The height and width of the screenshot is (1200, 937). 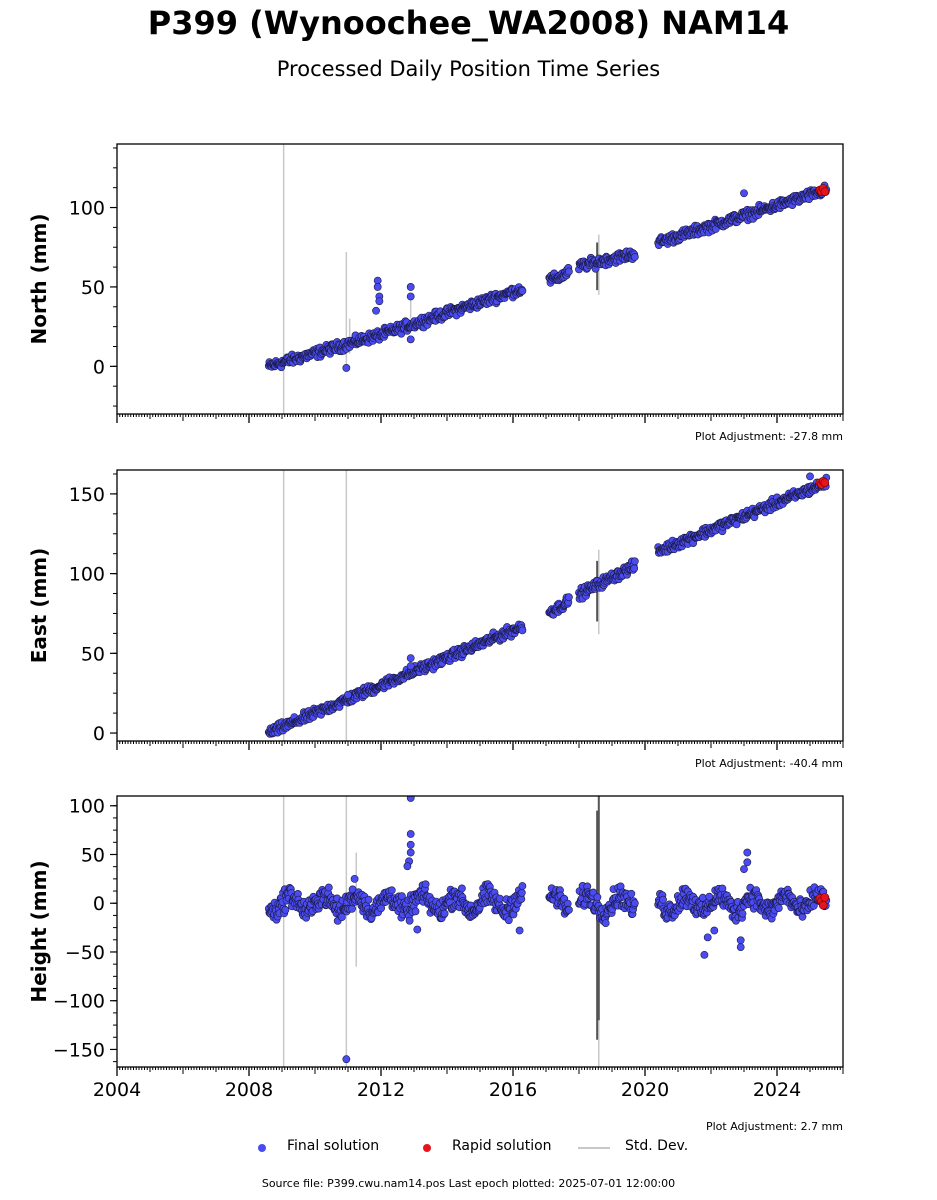 What do you see at coordinates (39, 931) in the screenshot?
I see `y-axis-label: Height (mm)` at bounding box center [39, 931].